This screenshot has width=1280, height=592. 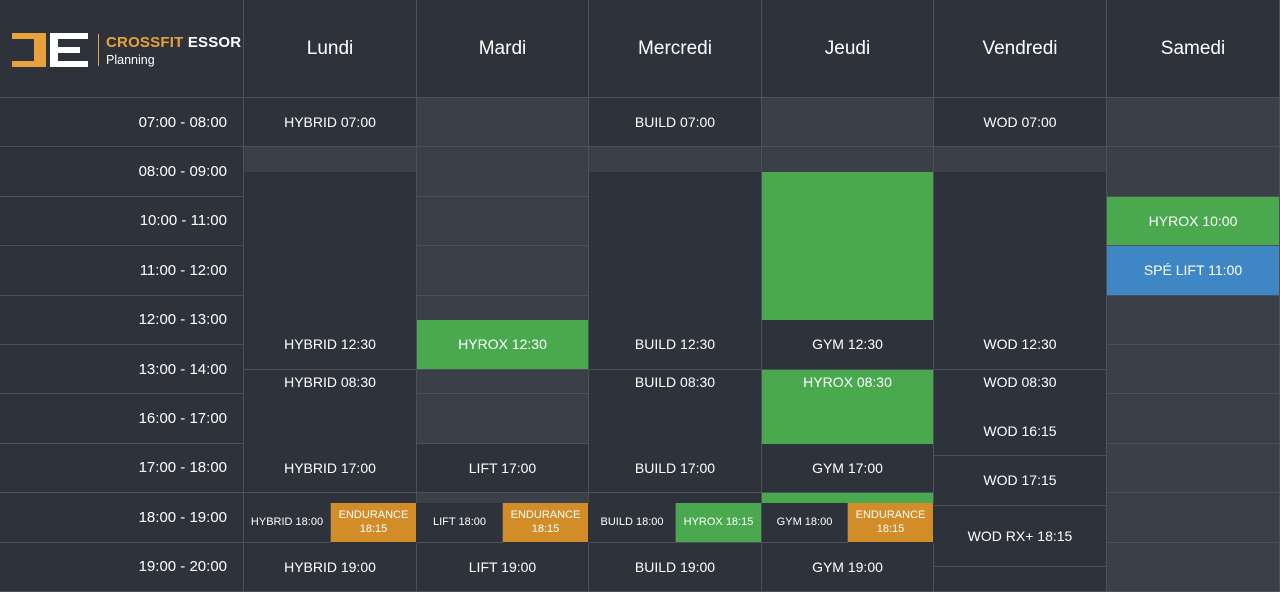 What do you see at coordinates (1020, 536) in the screenshot?
I see `class-slot: WOD RX+ 18:15` at bounding box center [1020, 536].